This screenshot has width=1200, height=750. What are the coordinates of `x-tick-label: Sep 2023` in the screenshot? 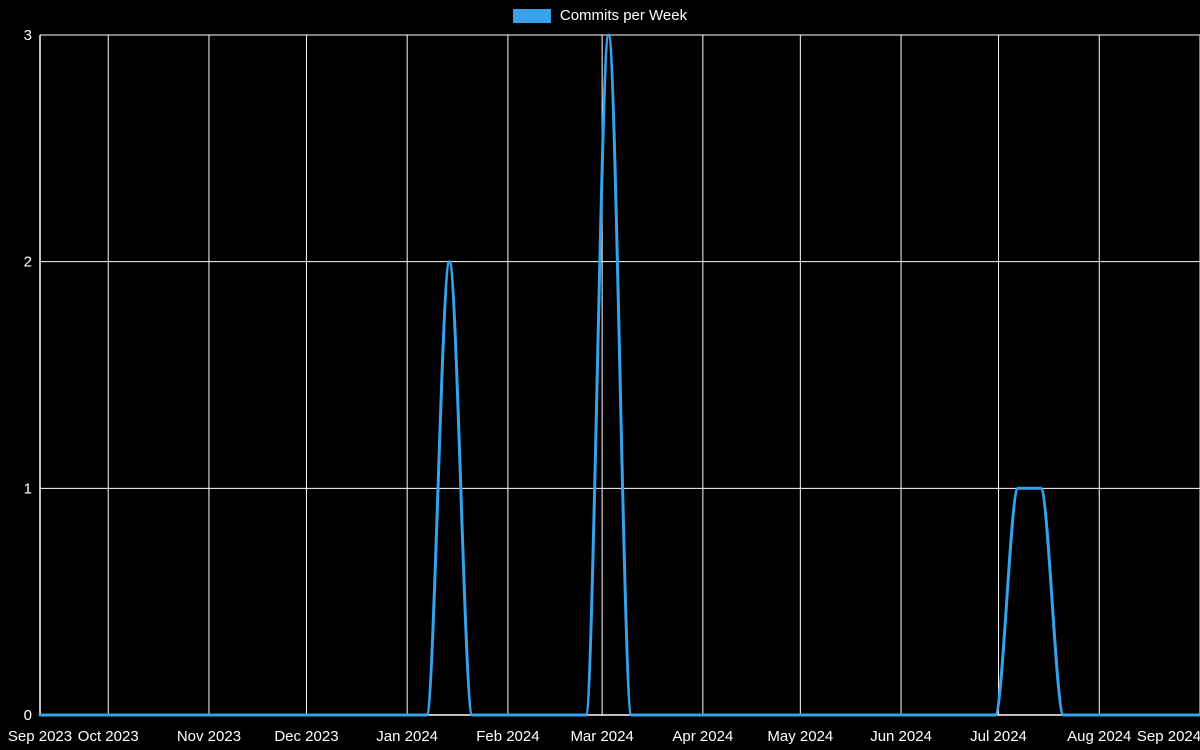 It's located at (40, 736).